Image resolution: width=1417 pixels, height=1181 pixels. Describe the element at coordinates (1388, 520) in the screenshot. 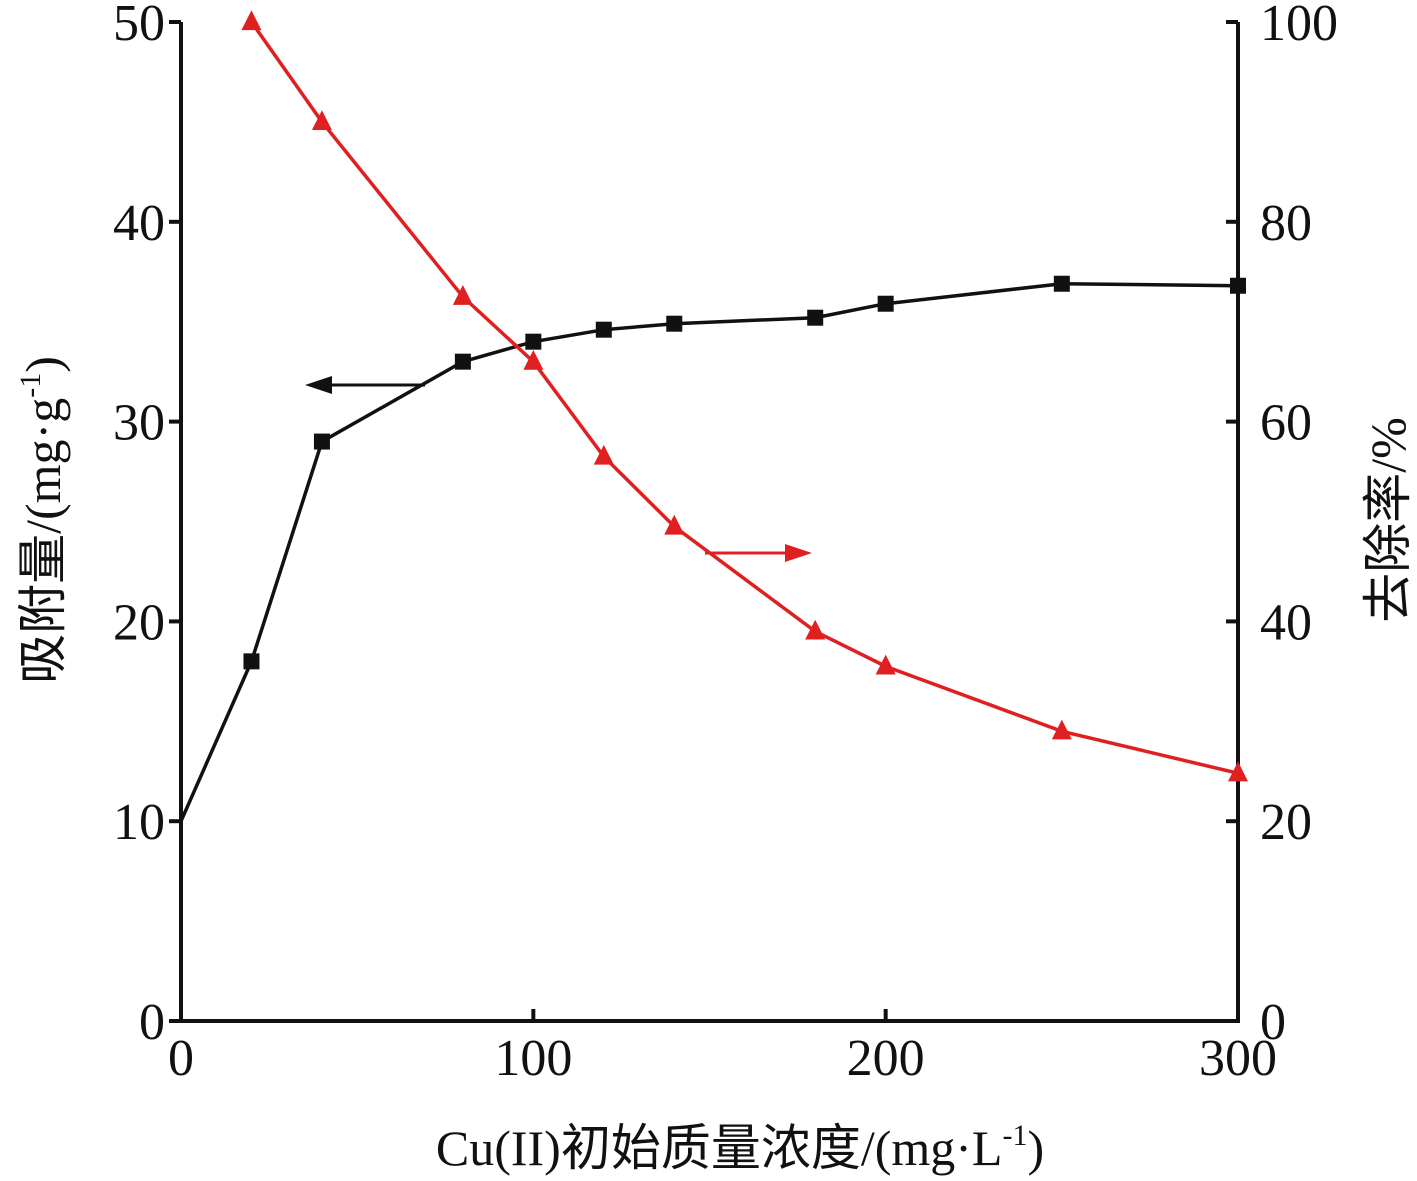

I see `y-axis-right-title: 去除率/%` at that location.